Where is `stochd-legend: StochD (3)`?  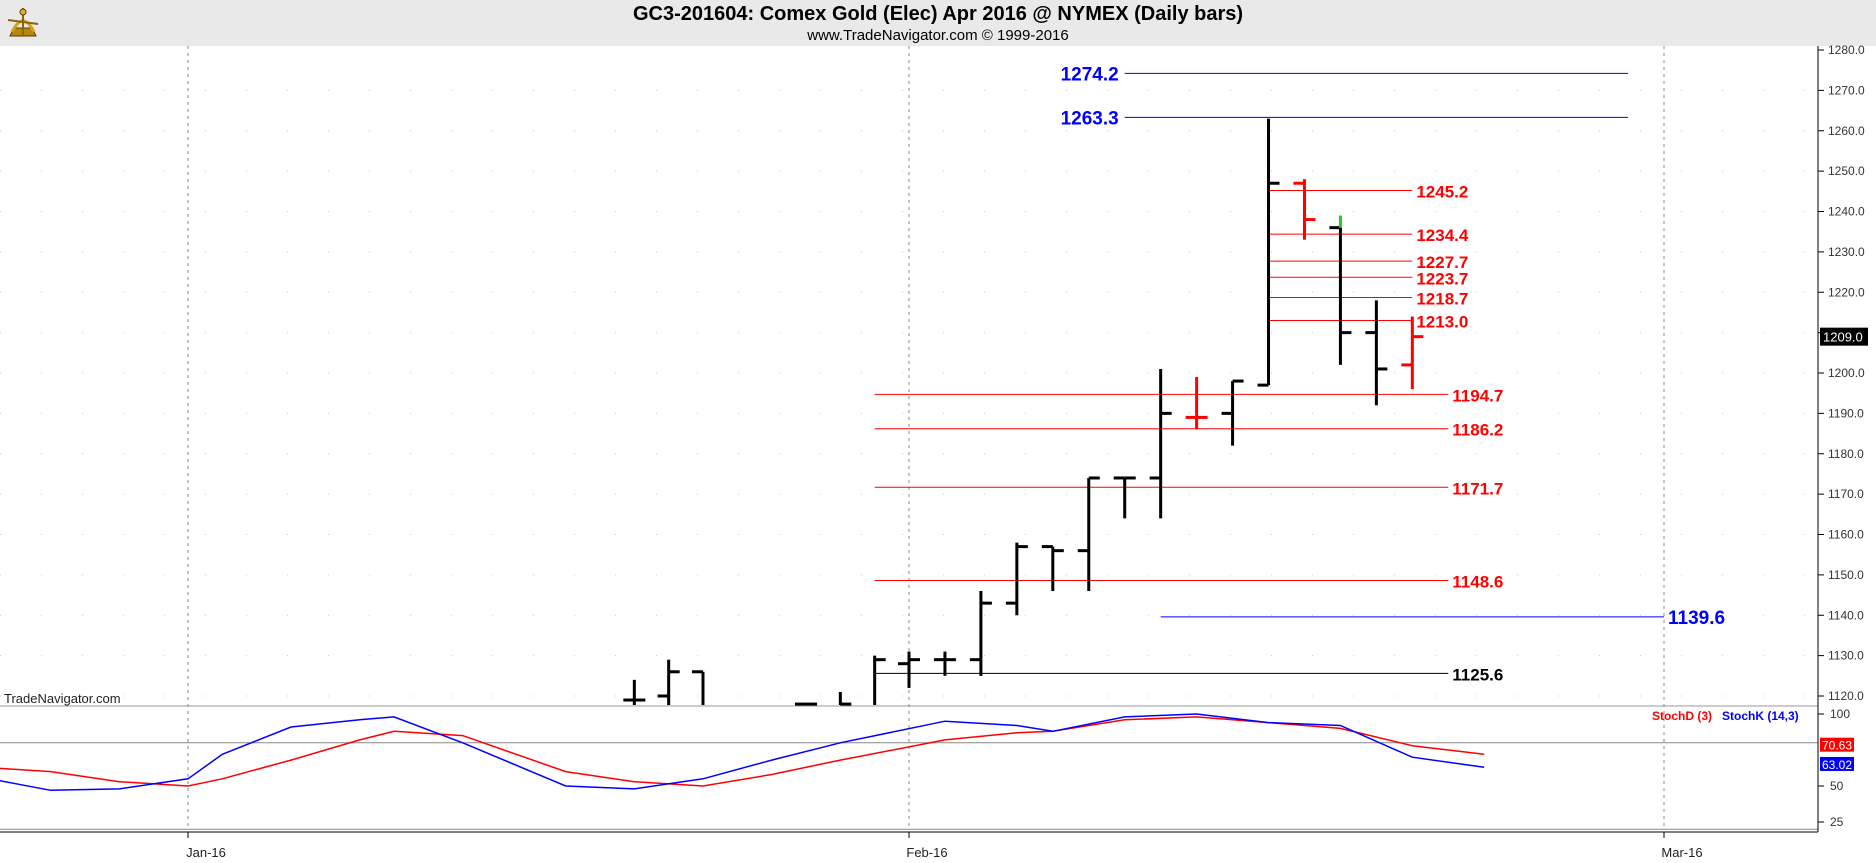
stochd-legend: StochD (3) is located at coordinates (1682, 716).